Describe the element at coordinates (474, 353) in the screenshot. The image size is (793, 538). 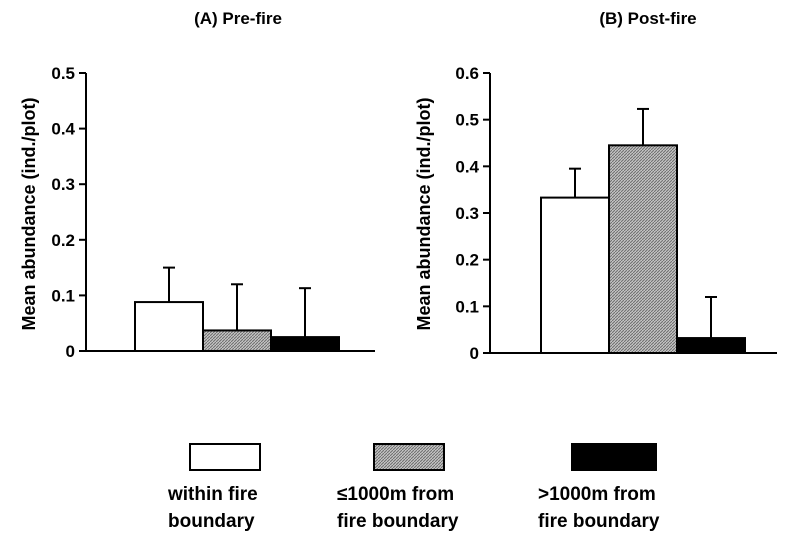
I see `panel-b-ytick-label: 0` at that location.